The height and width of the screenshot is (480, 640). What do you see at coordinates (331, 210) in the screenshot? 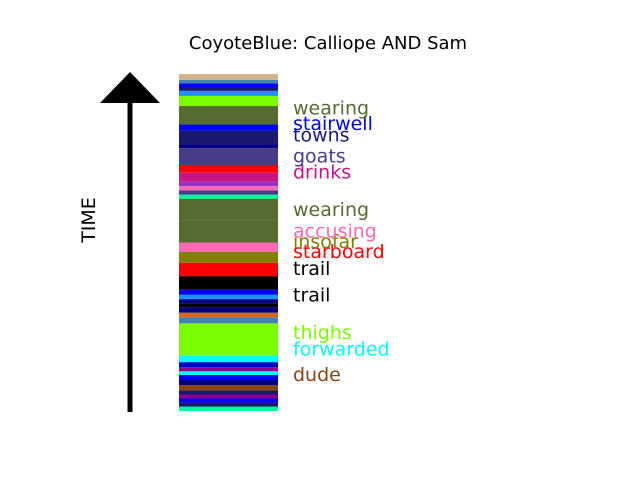
I see `word-label-8: wearing` at bounding box center [331, 210].